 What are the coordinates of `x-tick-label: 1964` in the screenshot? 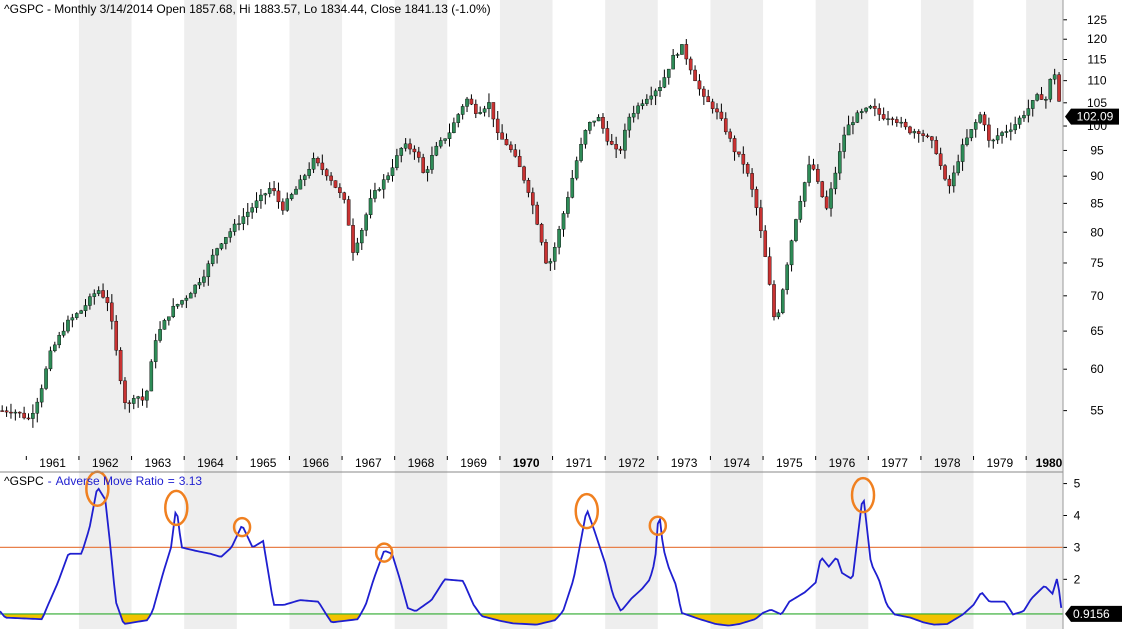 It's located at (210, 463).